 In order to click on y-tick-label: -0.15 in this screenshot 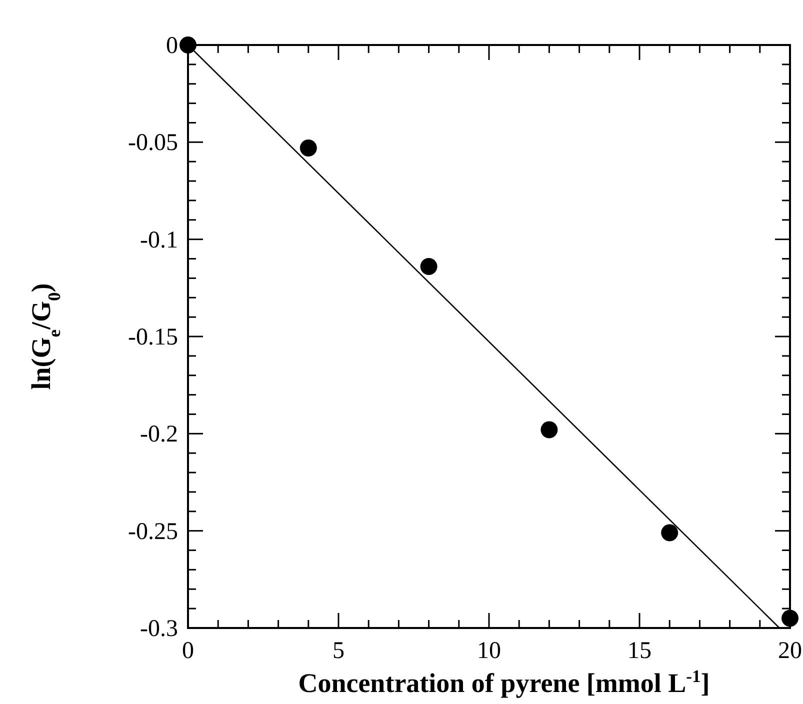, I will do `click(153, 337)`.